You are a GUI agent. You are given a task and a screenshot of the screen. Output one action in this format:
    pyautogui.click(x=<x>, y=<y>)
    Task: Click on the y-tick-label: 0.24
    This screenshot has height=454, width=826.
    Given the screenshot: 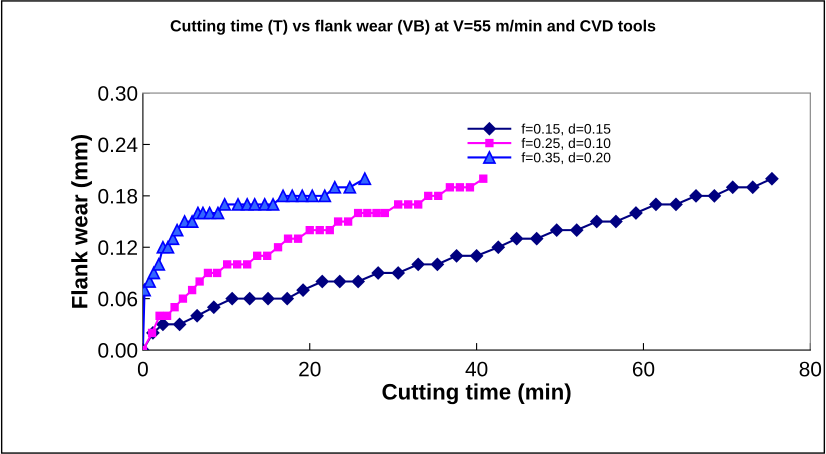 What is the action you would take?
    pyautogui.click(x=118, y=144)
    